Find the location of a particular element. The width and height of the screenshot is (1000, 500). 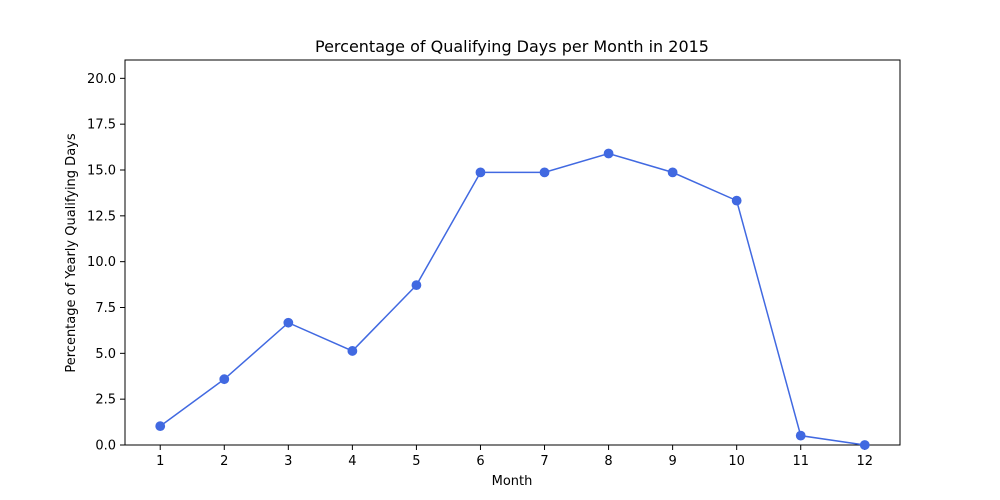

y-tick-label: 2.5 is located at coordinates (105, 400).